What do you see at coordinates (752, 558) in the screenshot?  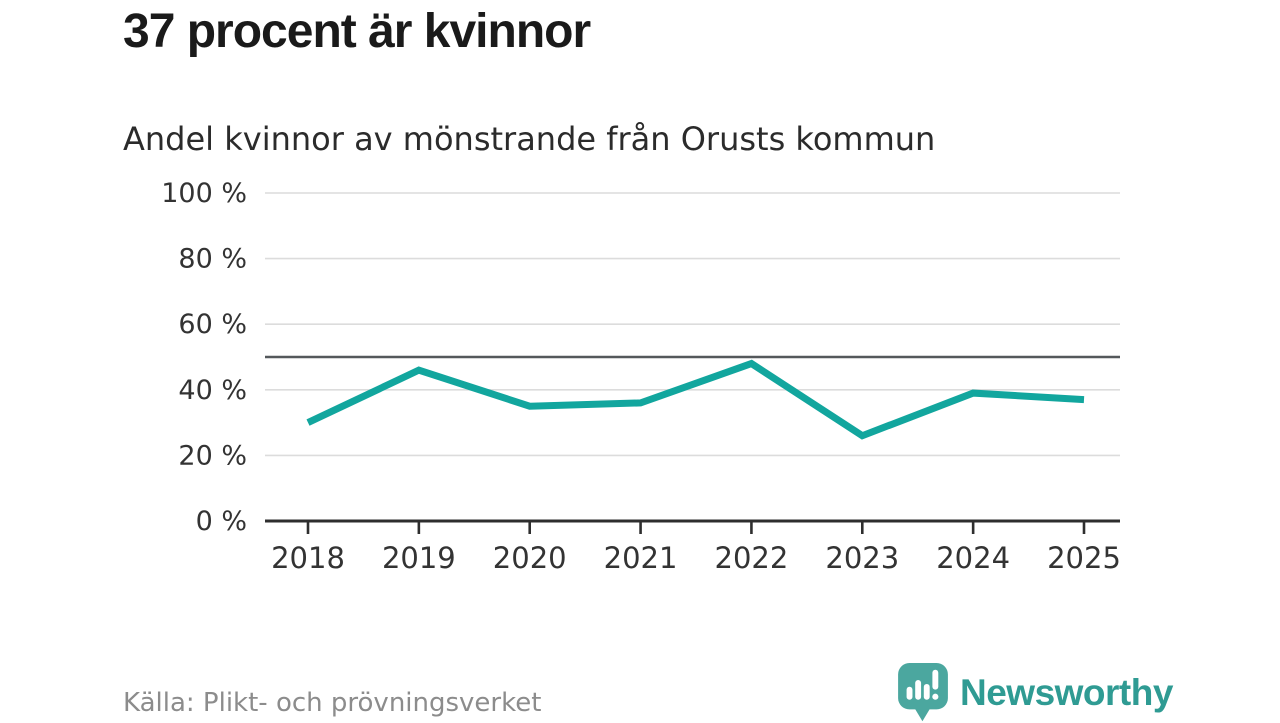 I see `x-axis-tick-label: 2022` at bounding box center [752, 558].